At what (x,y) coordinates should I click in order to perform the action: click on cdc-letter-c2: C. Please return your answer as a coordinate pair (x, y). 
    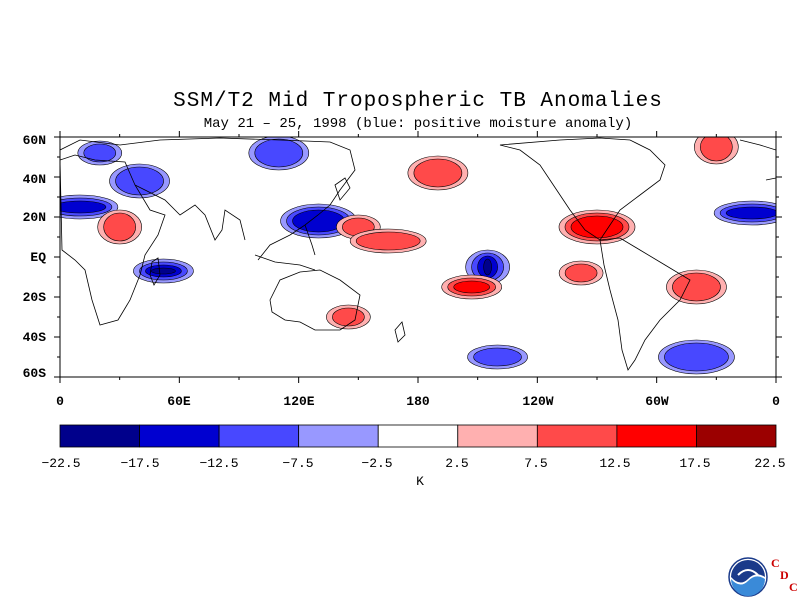
    Looking at the image, I should click on (793, 587).